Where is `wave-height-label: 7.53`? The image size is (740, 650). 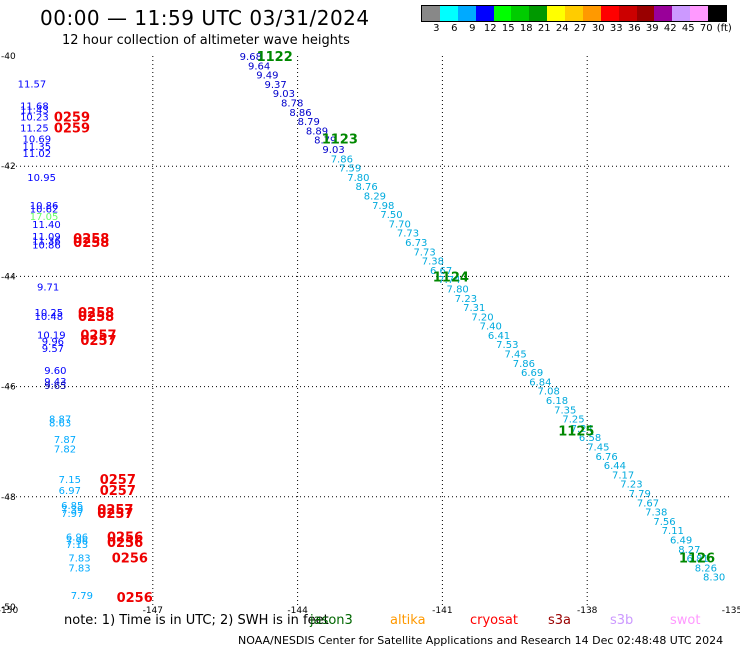 wave-height-label: 7.53 is located at coordinates (507, 345).